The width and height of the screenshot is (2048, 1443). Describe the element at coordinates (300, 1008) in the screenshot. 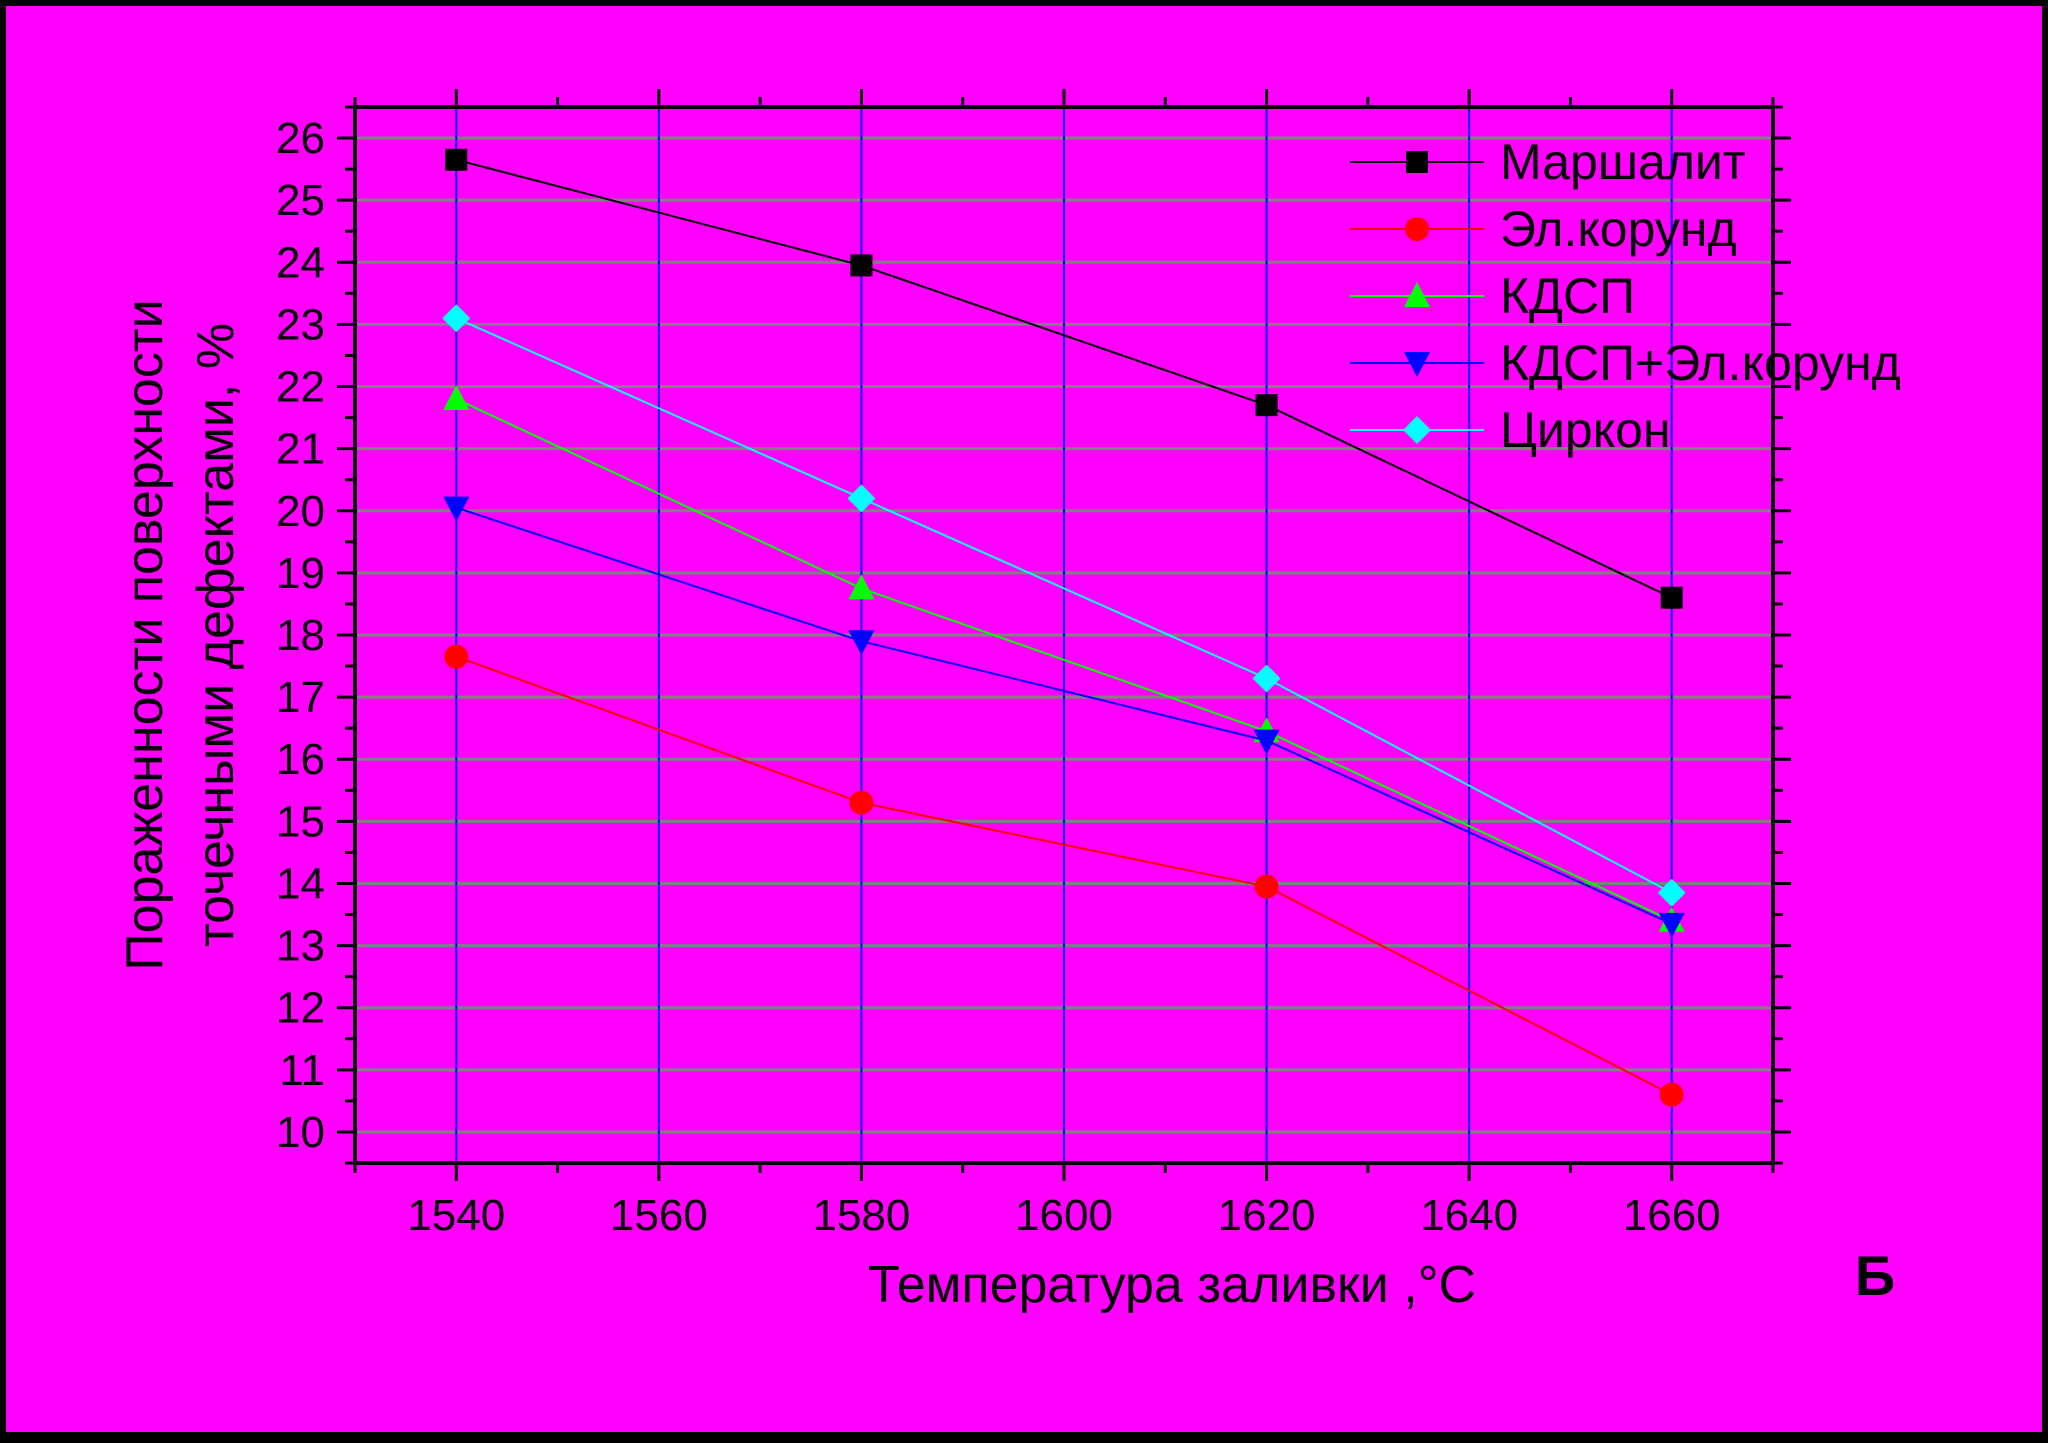

I see `y-tick-label: 12` at that location.